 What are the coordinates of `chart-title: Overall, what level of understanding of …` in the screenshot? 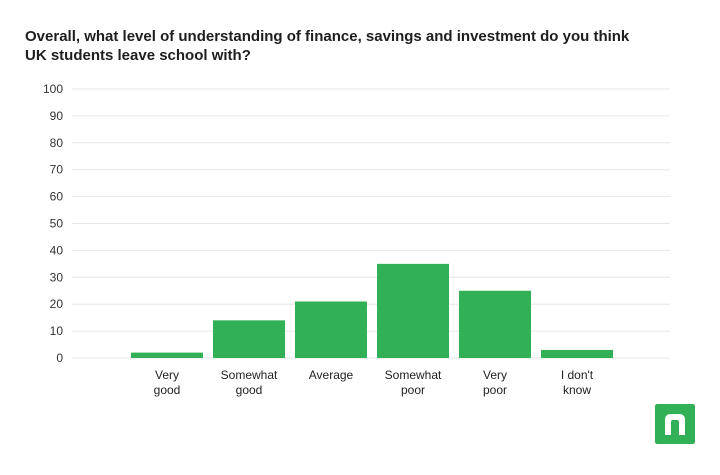 It's located at (327, 46).